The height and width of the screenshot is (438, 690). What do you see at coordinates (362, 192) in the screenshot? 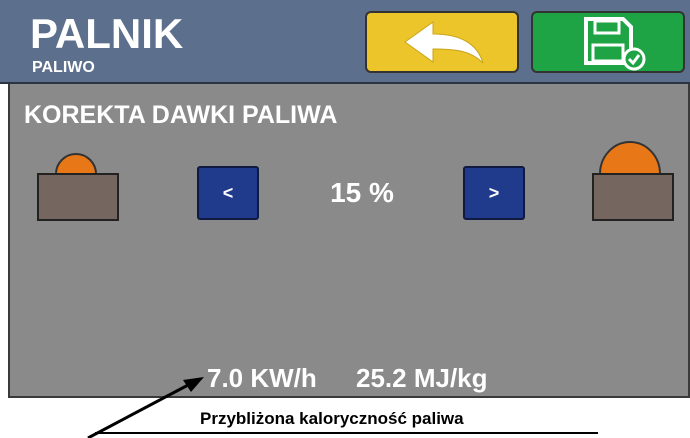
I see `value: 15 %` at bounding box center [362, 192].